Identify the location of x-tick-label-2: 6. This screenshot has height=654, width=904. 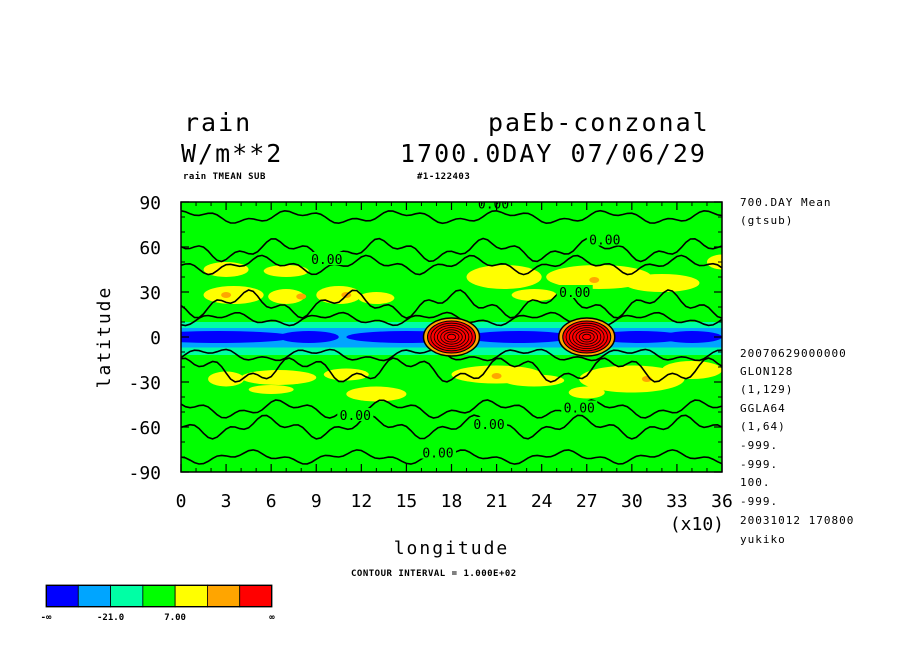
(271, 501).